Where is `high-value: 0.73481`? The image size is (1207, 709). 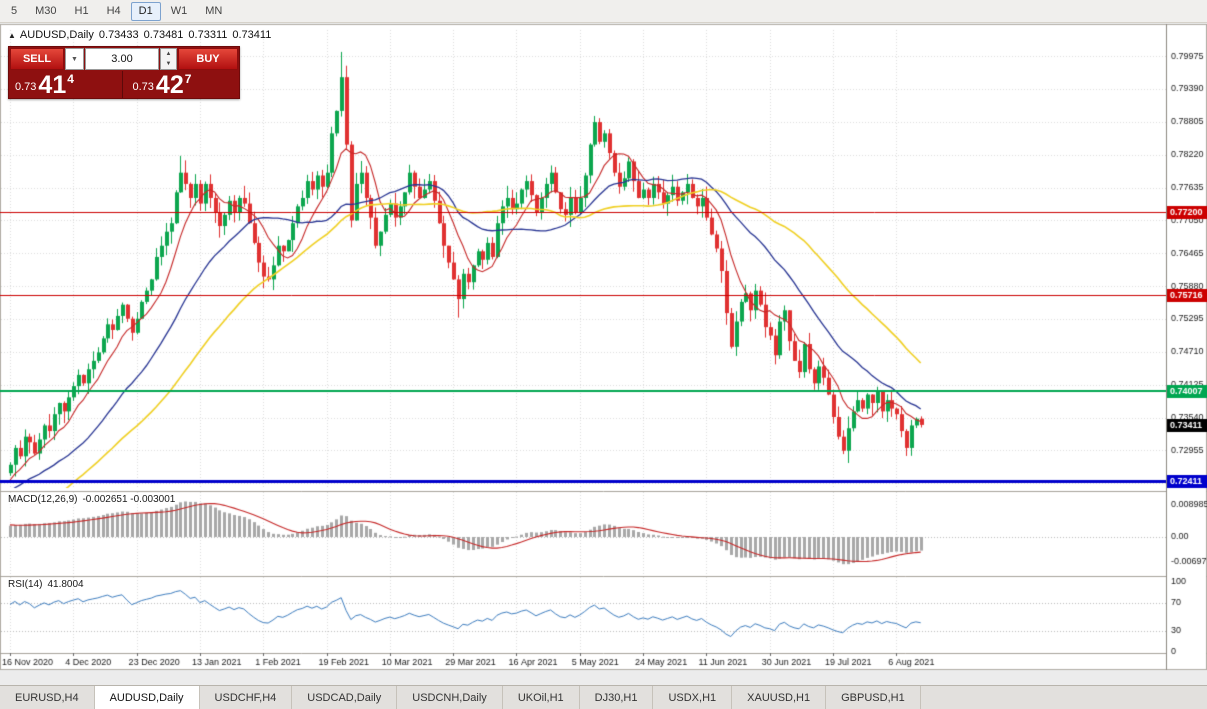
high-value: 0.73481 is located at coordinates (163, 35).